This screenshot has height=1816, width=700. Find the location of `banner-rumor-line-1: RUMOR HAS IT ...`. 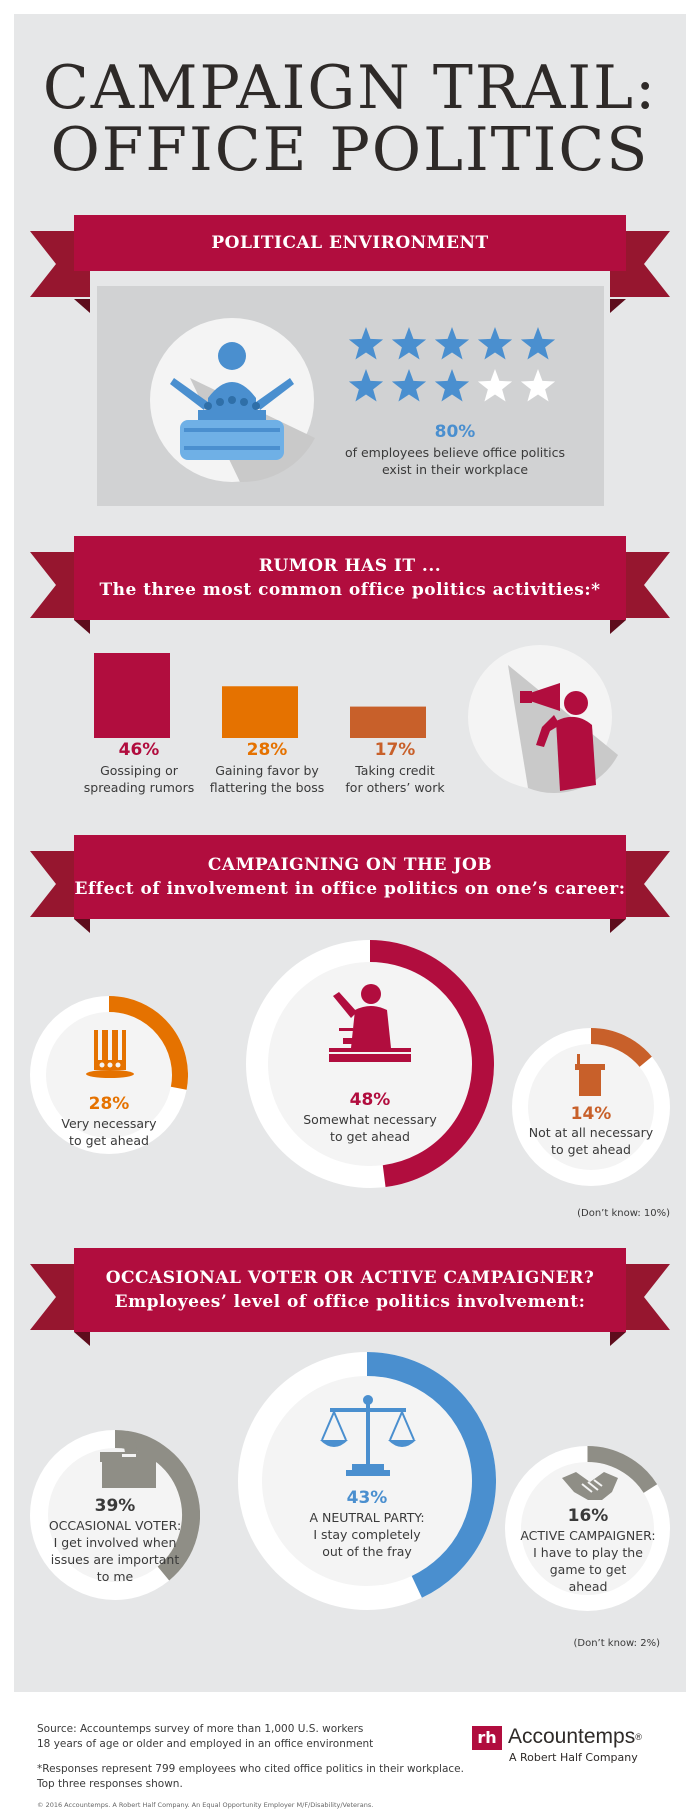

banner-rumor-line-1: RUMOR HAS IT ... is located at coordinates (350, 566).